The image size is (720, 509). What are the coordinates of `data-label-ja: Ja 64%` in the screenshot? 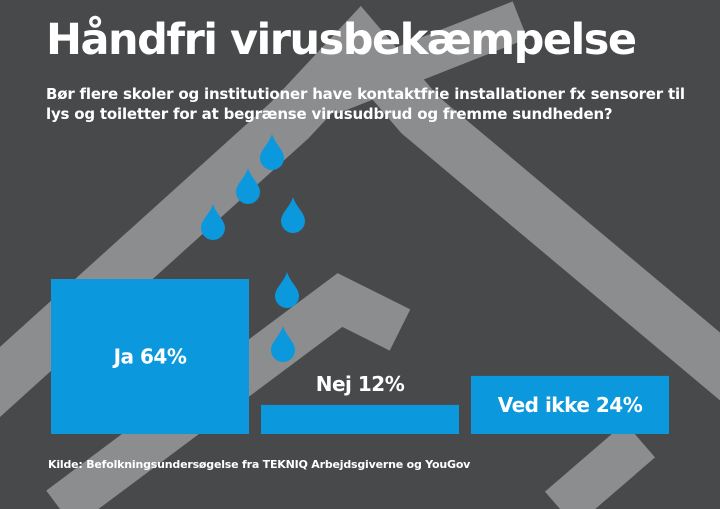 It's located at (149, 357).